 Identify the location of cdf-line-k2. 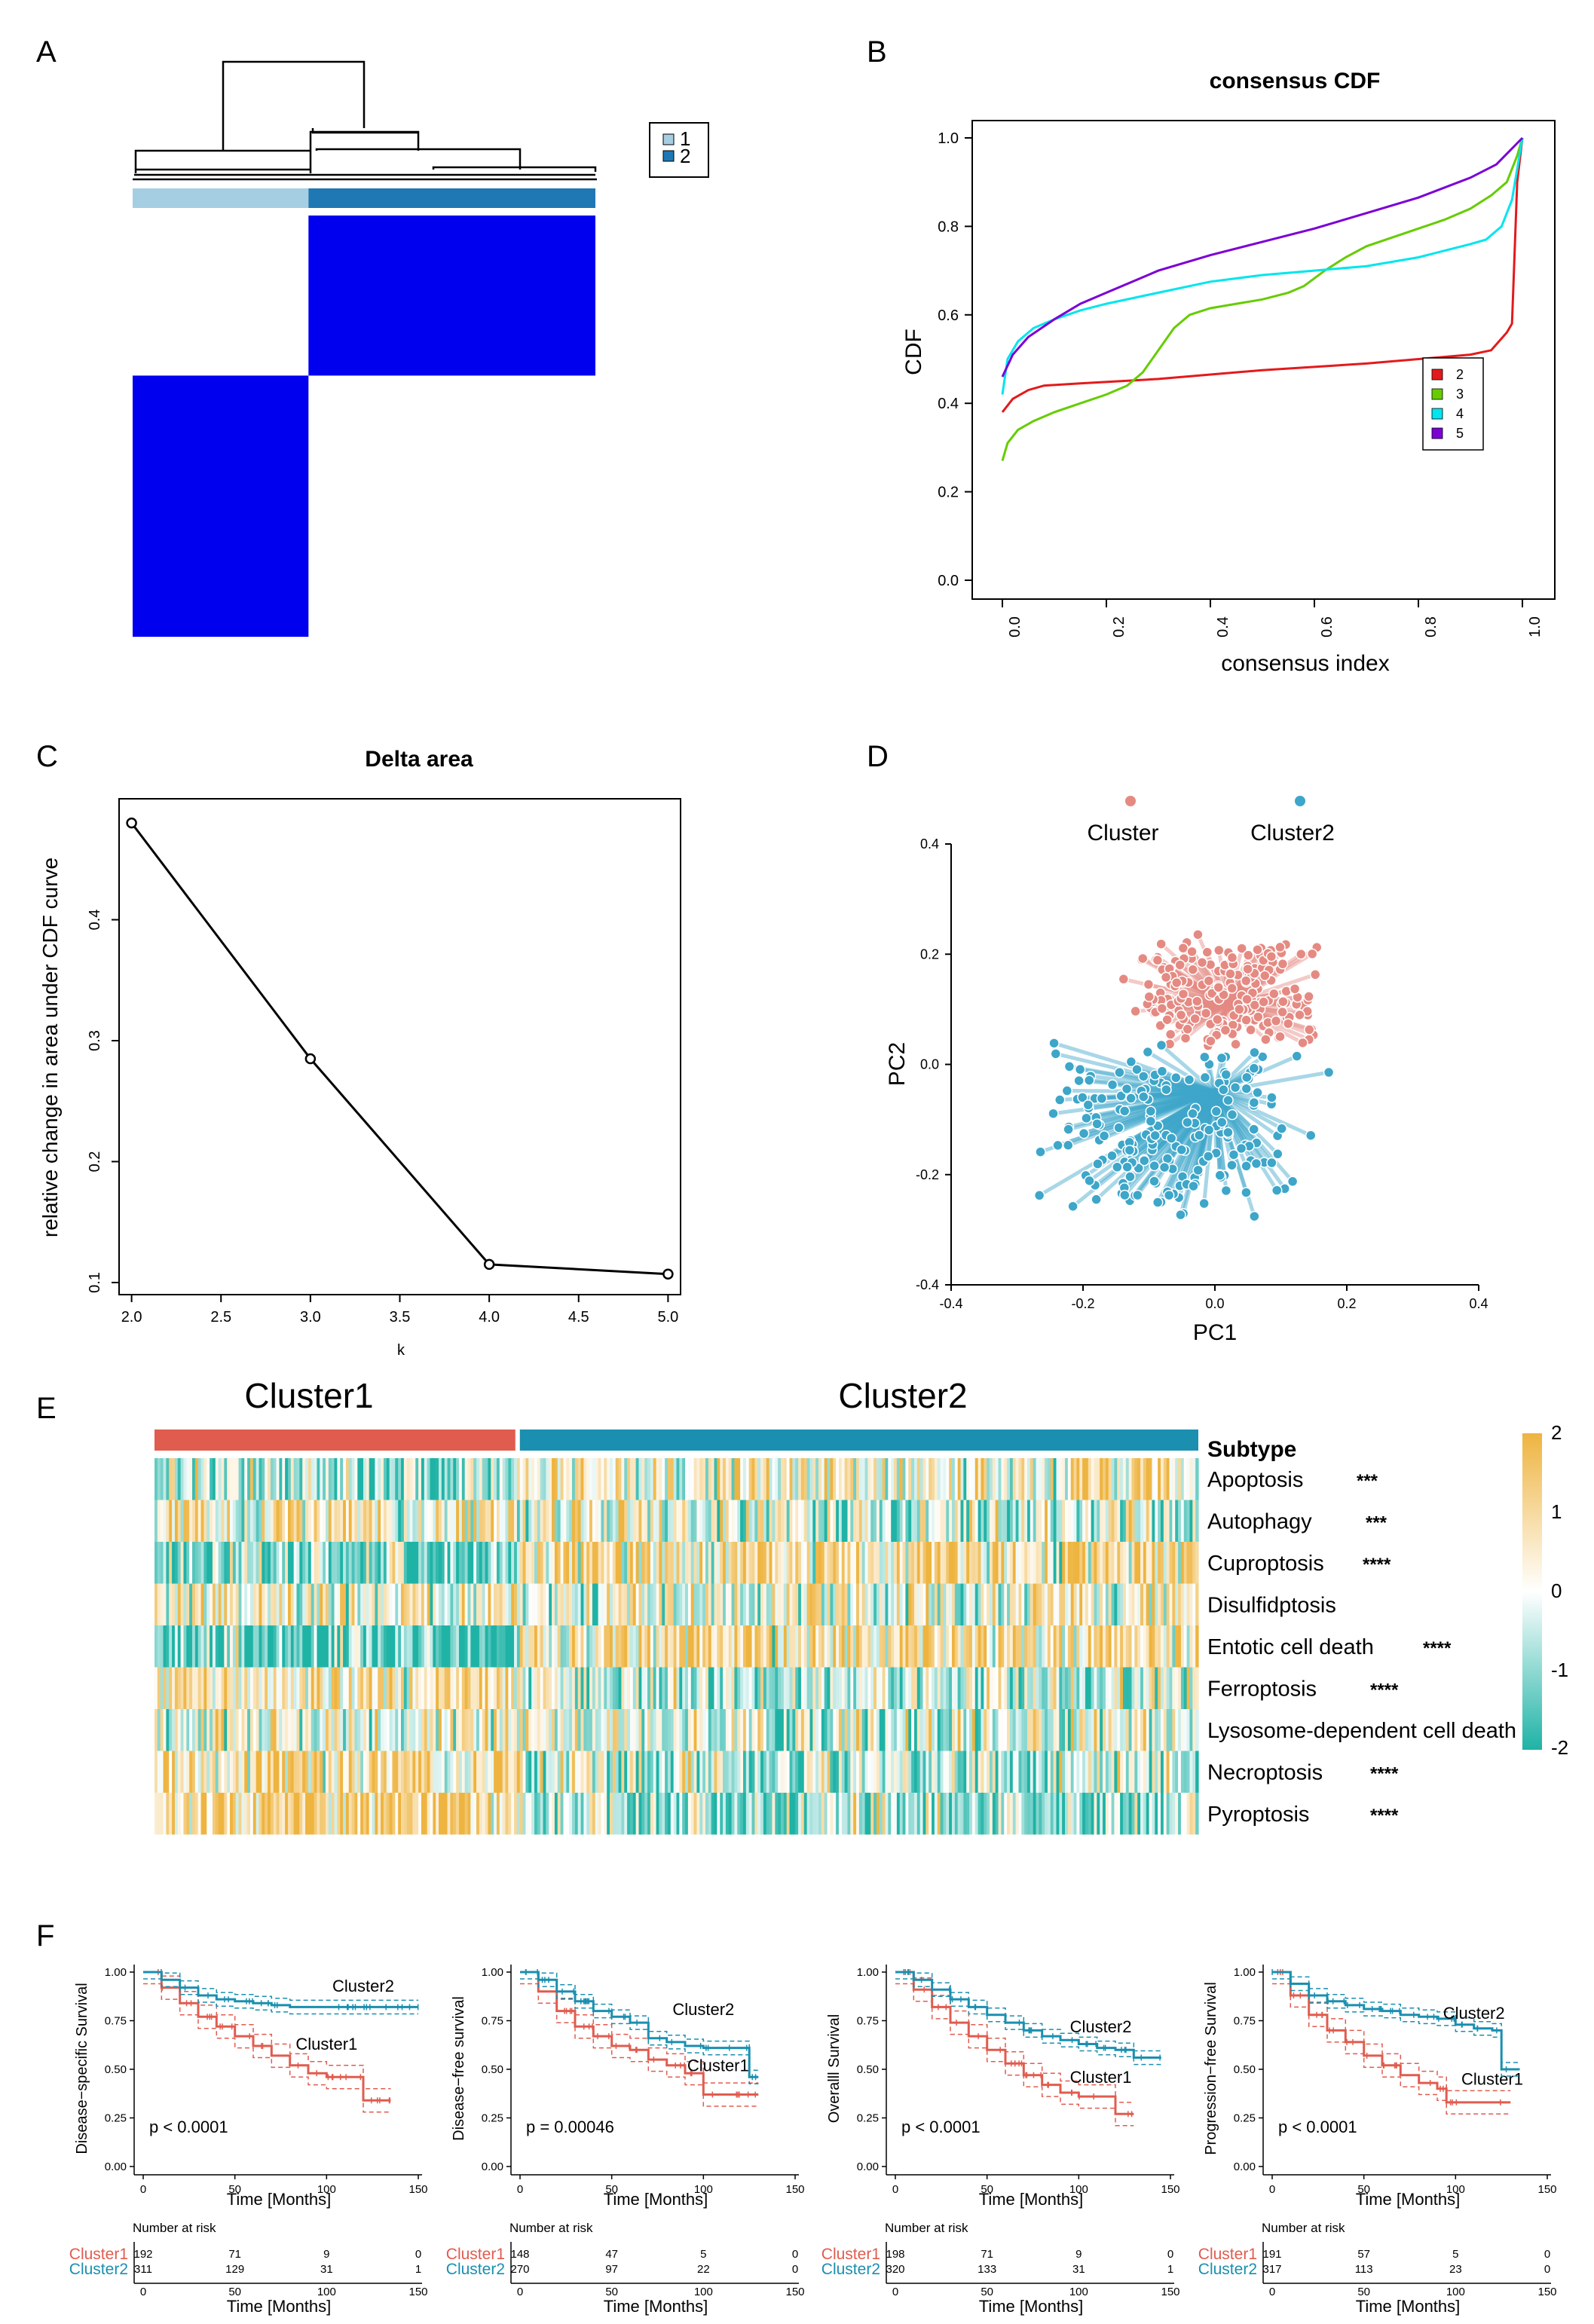
(1262, 275).